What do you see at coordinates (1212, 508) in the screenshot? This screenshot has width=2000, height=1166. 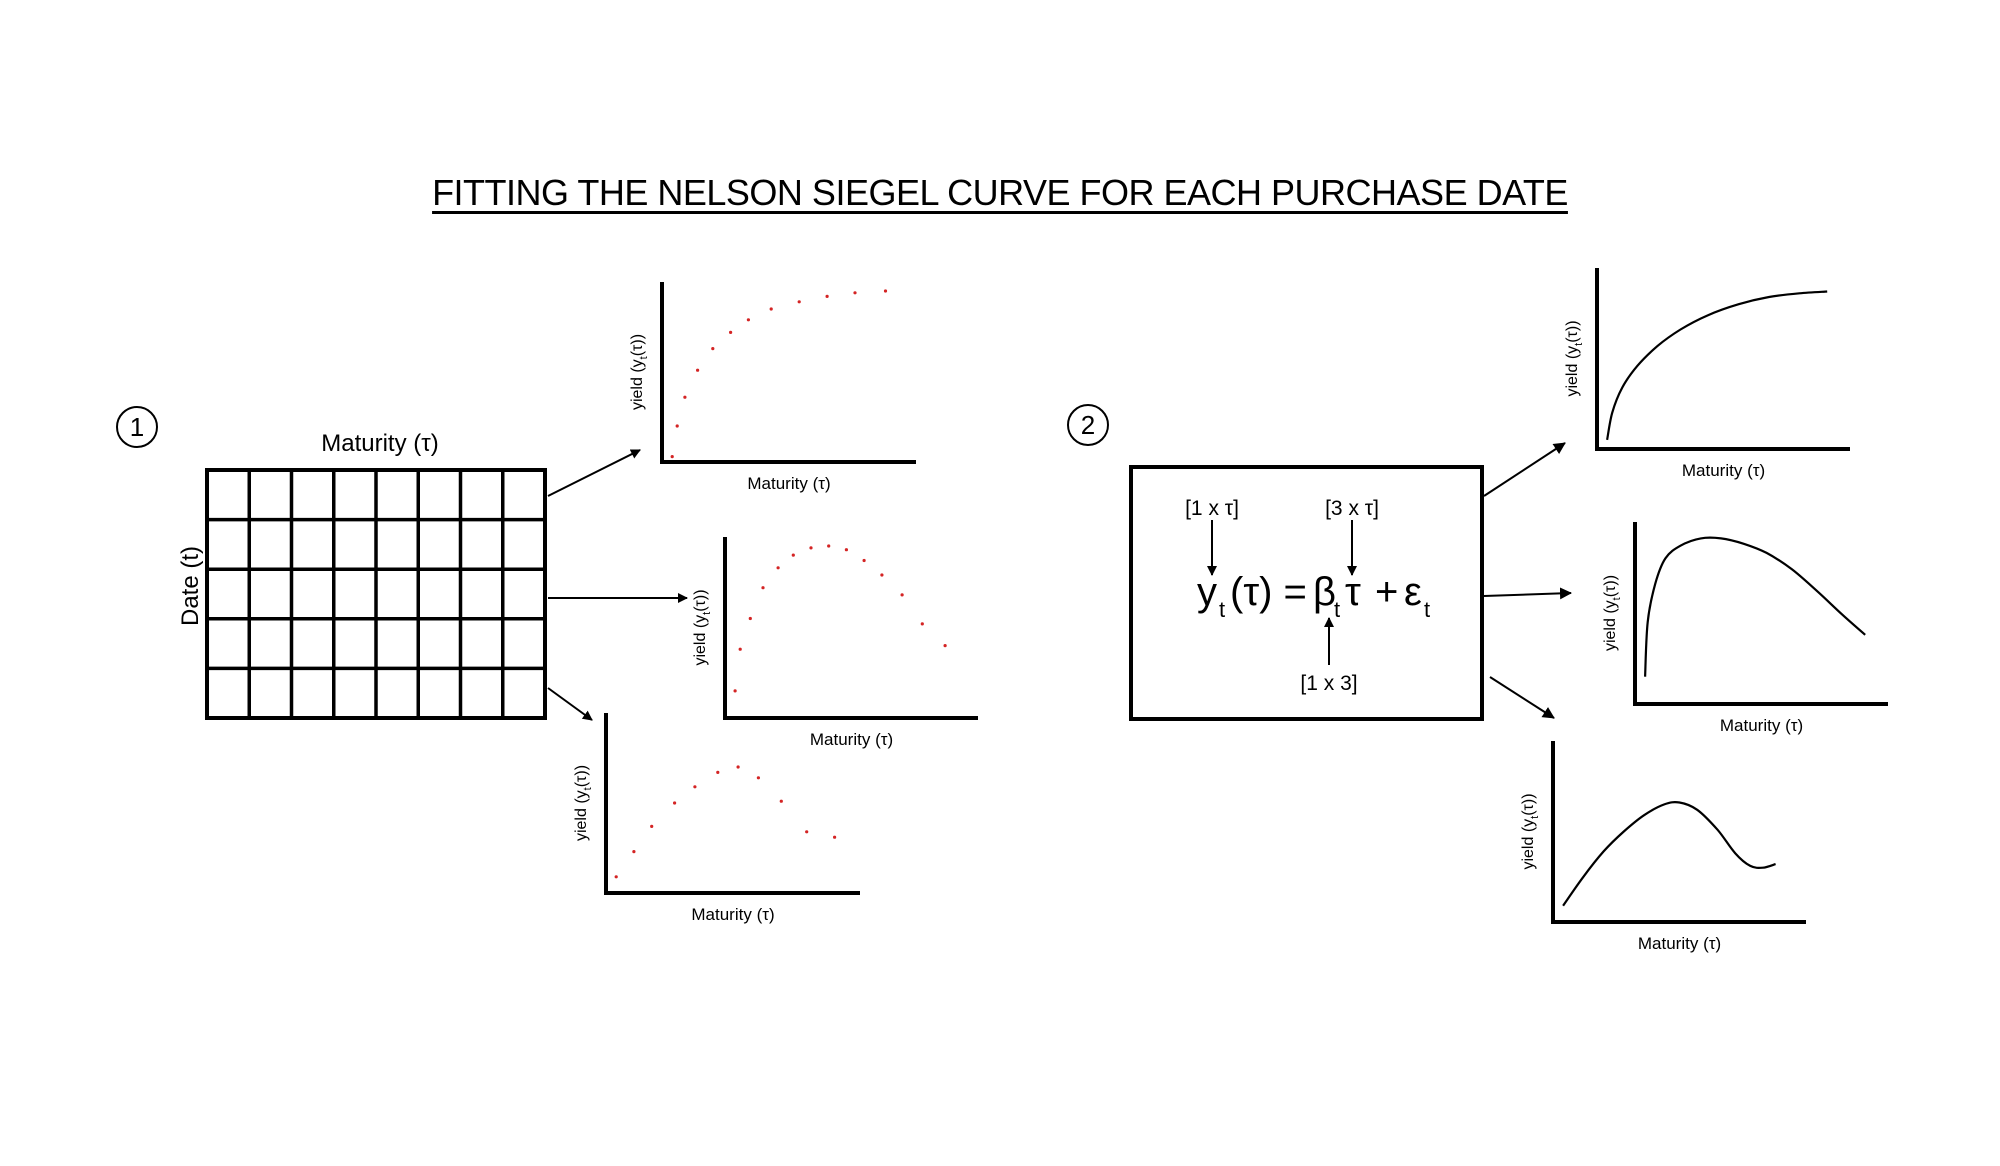 I see `dim-label-y: [1 x τ]` at bounding box center [1212, 508].